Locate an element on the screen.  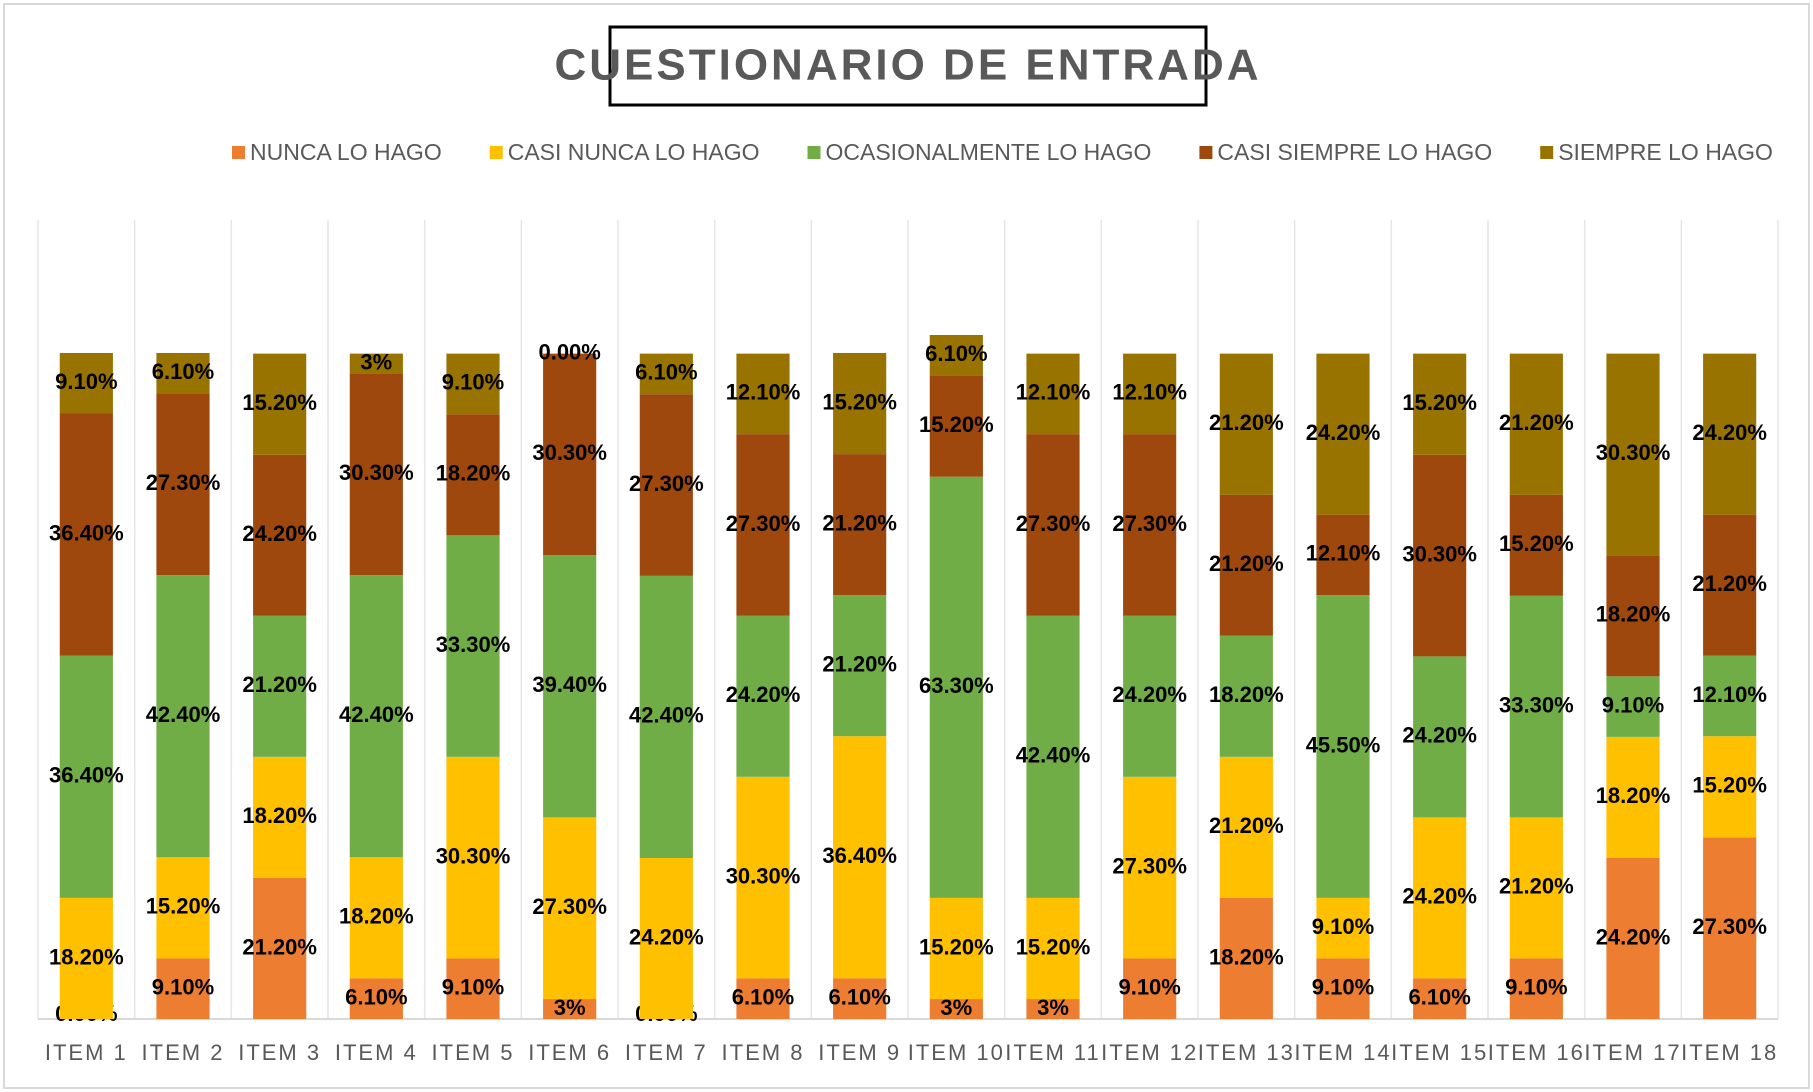
data-label: 0.00% is located at coordinates (569, 351).